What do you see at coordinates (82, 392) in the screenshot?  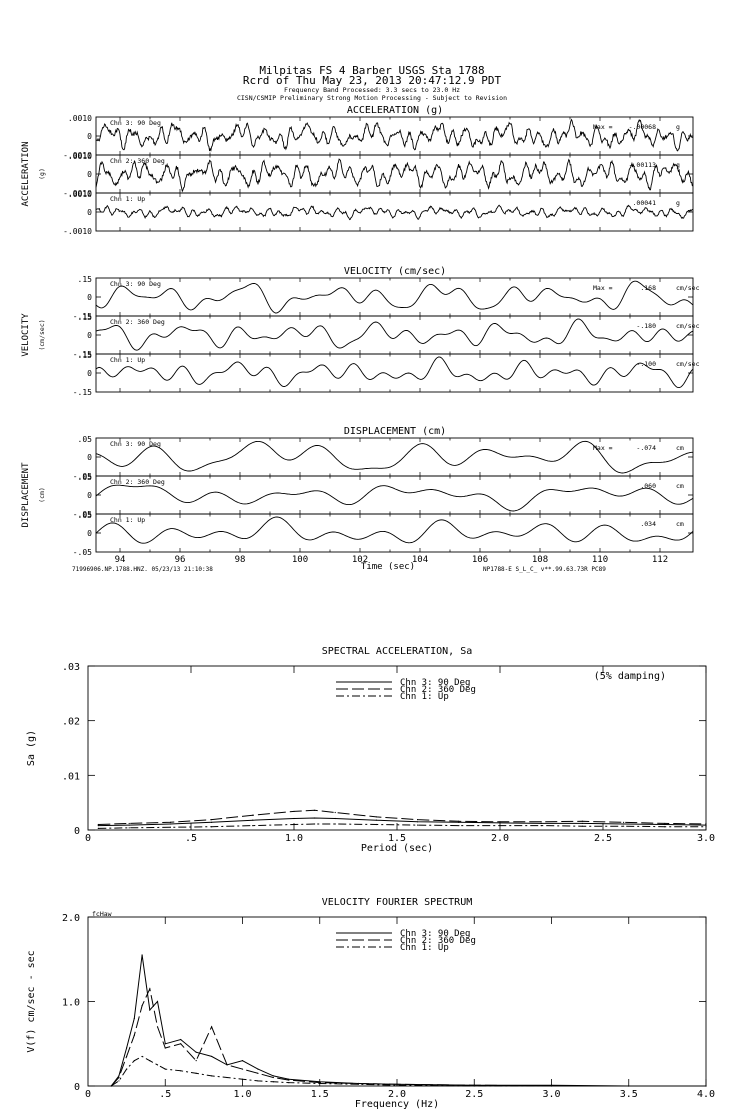 I see `y-bottom-label: -.15` at bounding box center [82, 392].